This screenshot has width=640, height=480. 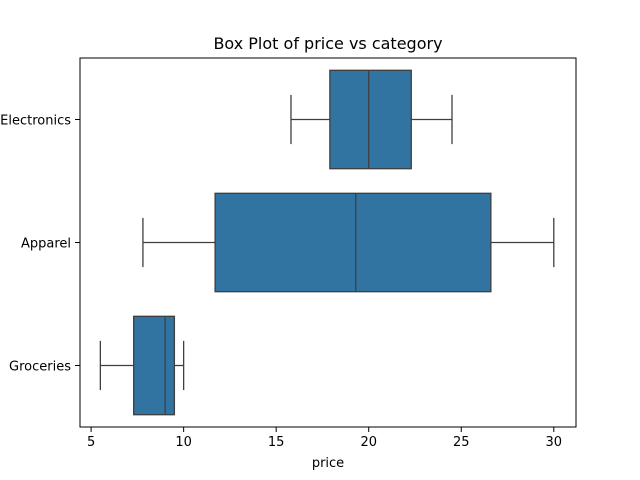 I want to click on box-group-groceries, so click(x=142, y=365).